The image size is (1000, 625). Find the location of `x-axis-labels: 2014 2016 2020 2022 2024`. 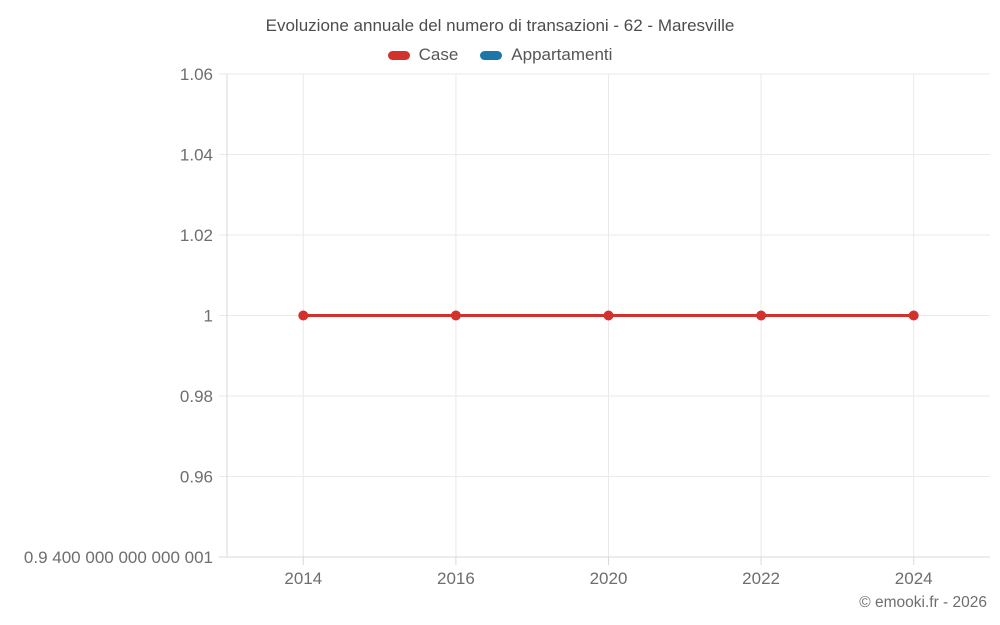

x-axis-labels: 2014 2016 2020 2022 2024 is located at coordinates (608, 578).